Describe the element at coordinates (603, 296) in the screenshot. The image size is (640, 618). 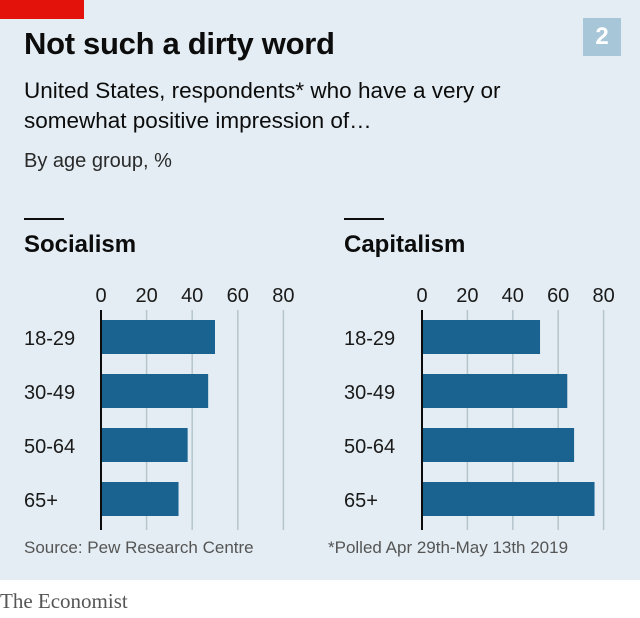
I see `capitalism-tick-label: 80` at that location.